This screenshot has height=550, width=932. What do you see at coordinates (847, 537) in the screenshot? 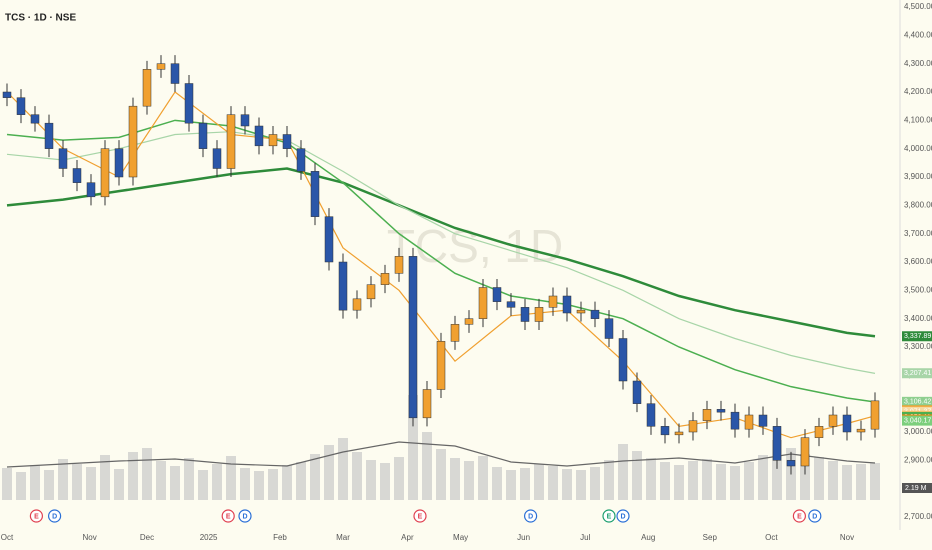
I see `x-tick-label: Nov` at bounding box center [847, 537].